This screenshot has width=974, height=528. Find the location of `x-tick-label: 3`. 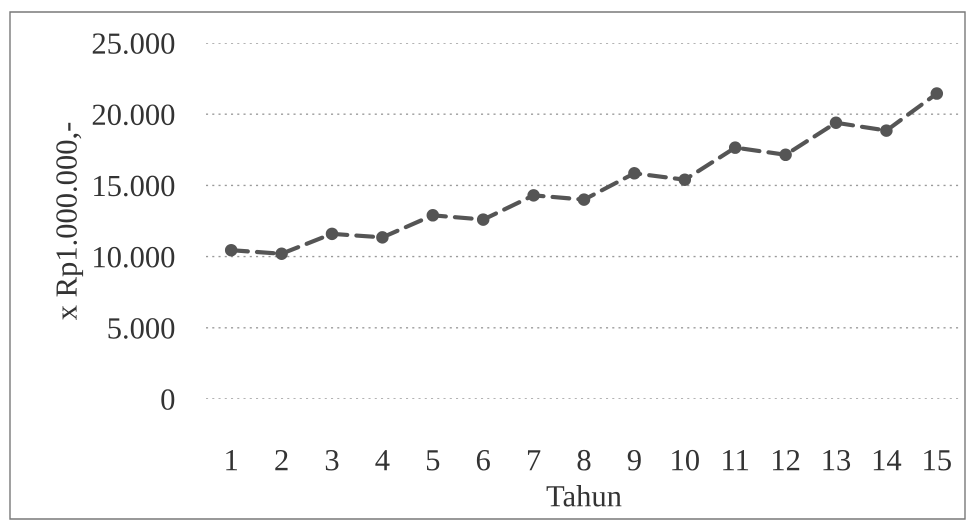

x-tick-label: 3 is located at coordinates (332, 460).